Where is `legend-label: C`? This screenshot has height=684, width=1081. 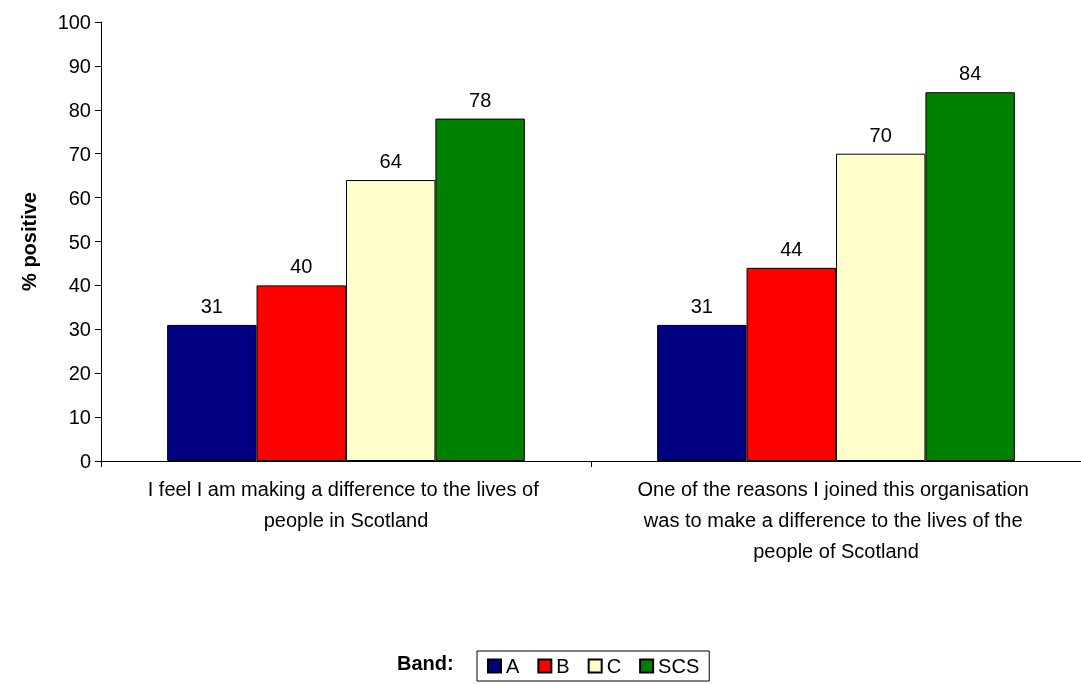
legend-label: C is located at coordinates (614, 666).